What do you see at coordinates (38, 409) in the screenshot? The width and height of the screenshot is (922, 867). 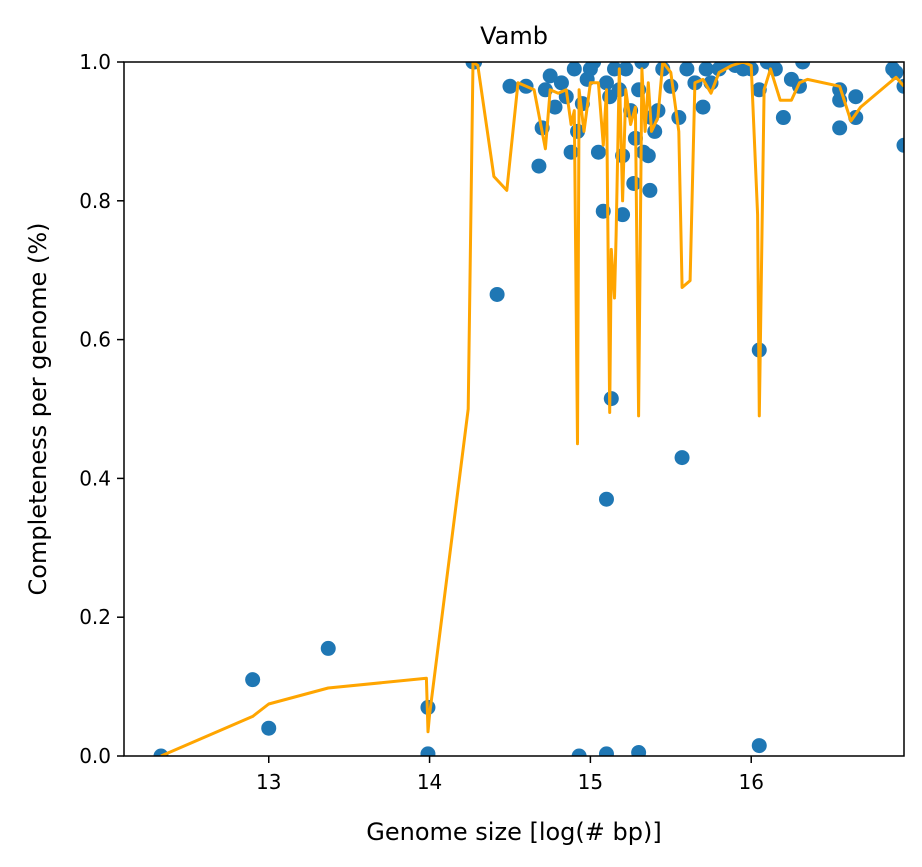 I see `y-axis-label: Completeness per genome (%)` at bounding box center [38, 409].